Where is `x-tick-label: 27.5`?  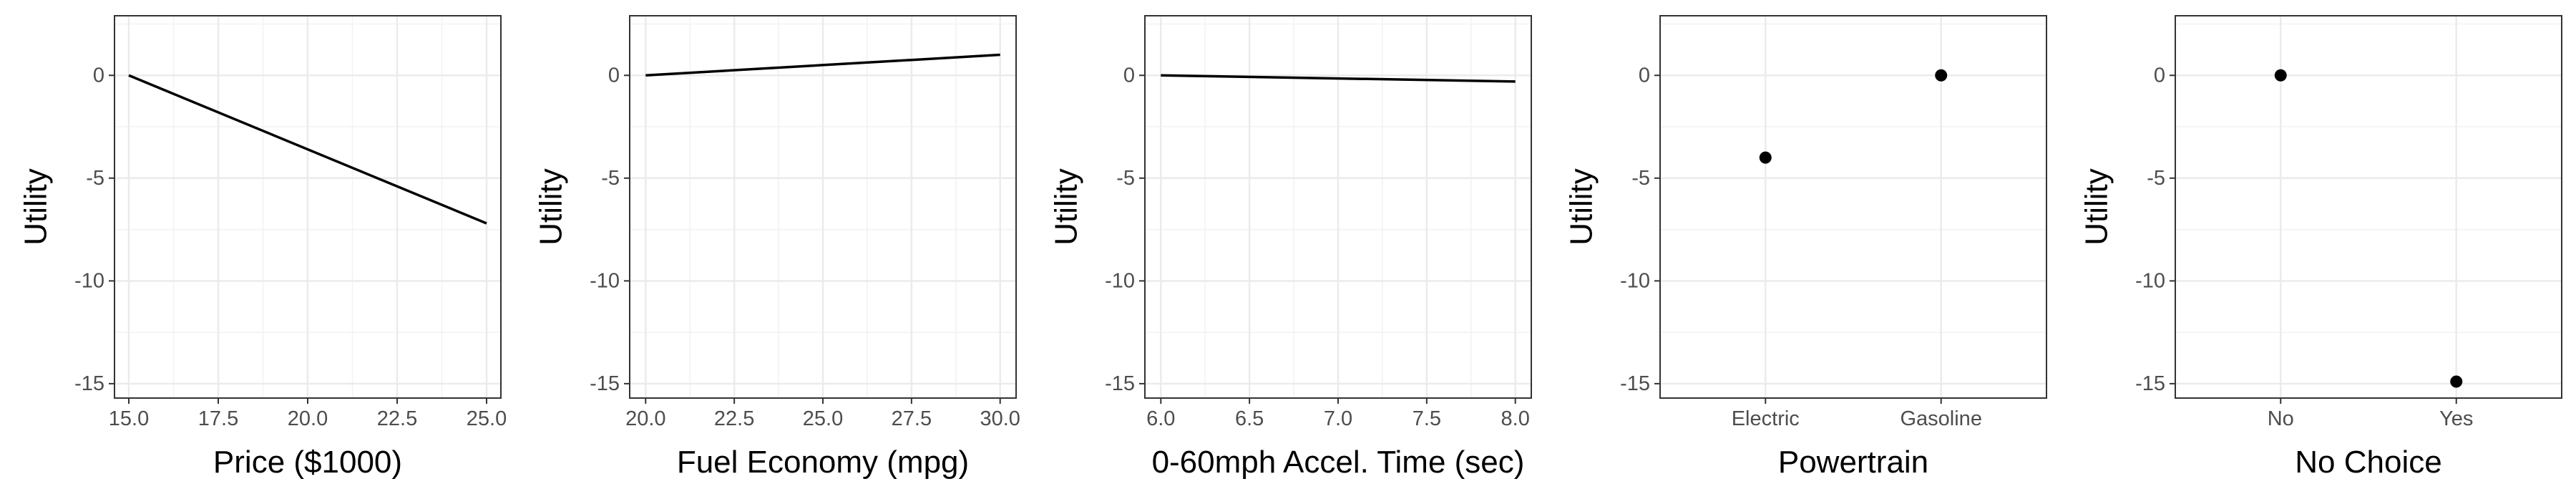
x-tick-label: 27.5 is located at coordinates (912, 419).